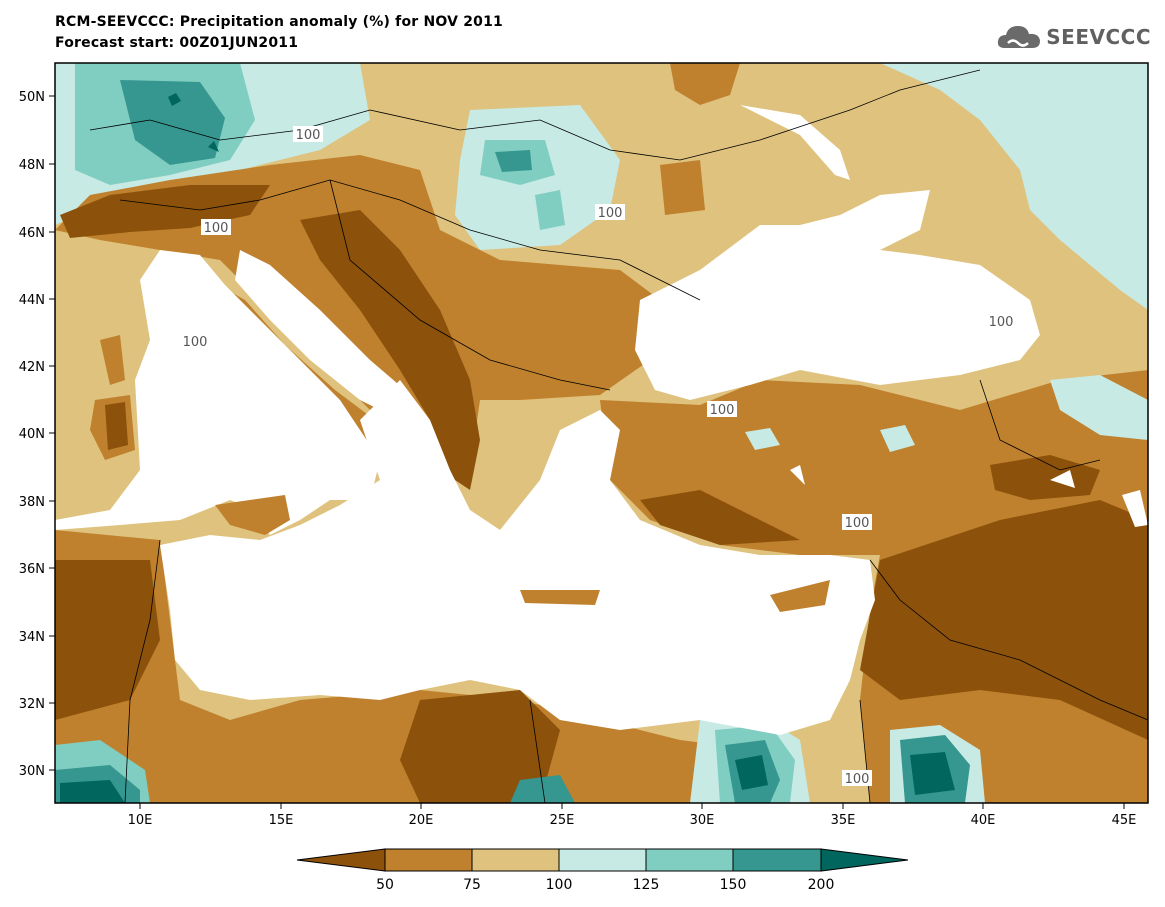 The width and height of the screenshot is (1165, 907). I want to click on cloud-icon, so click(1019, 37).